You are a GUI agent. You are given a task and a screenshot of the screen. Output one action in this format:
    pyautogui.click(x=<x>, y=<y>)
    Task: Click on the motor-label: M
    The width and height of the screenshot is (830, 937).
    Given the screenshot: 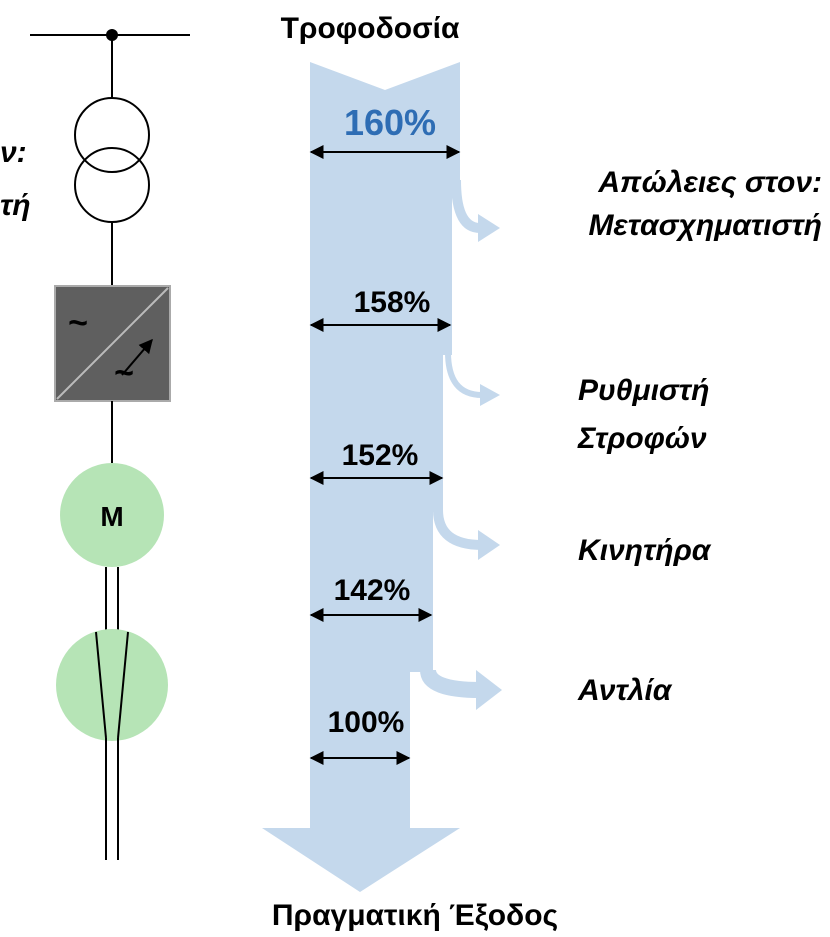 What is the action you would take?
    pyautogui.click(x=111, y=516)
    